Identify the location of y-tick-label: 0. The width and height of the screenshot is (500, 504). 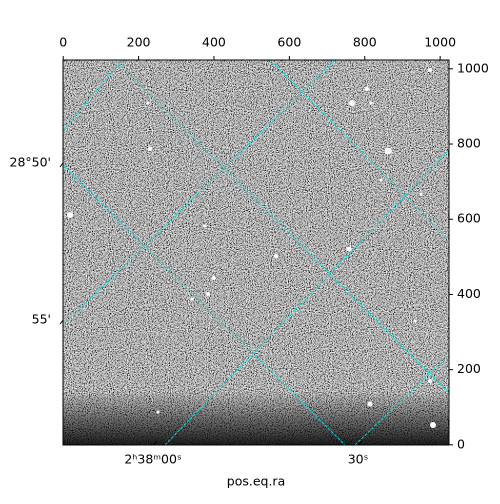
(461, 443).